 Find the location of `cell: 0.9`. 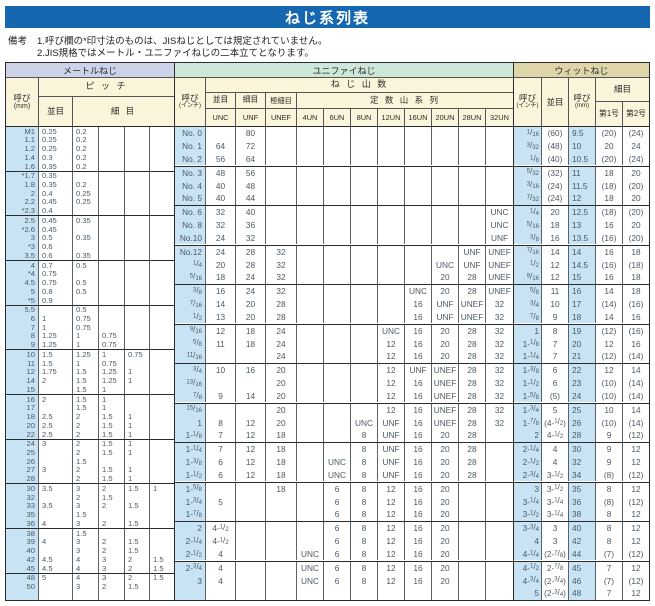

cell: 0.9 is located at coordinates (56, 300).